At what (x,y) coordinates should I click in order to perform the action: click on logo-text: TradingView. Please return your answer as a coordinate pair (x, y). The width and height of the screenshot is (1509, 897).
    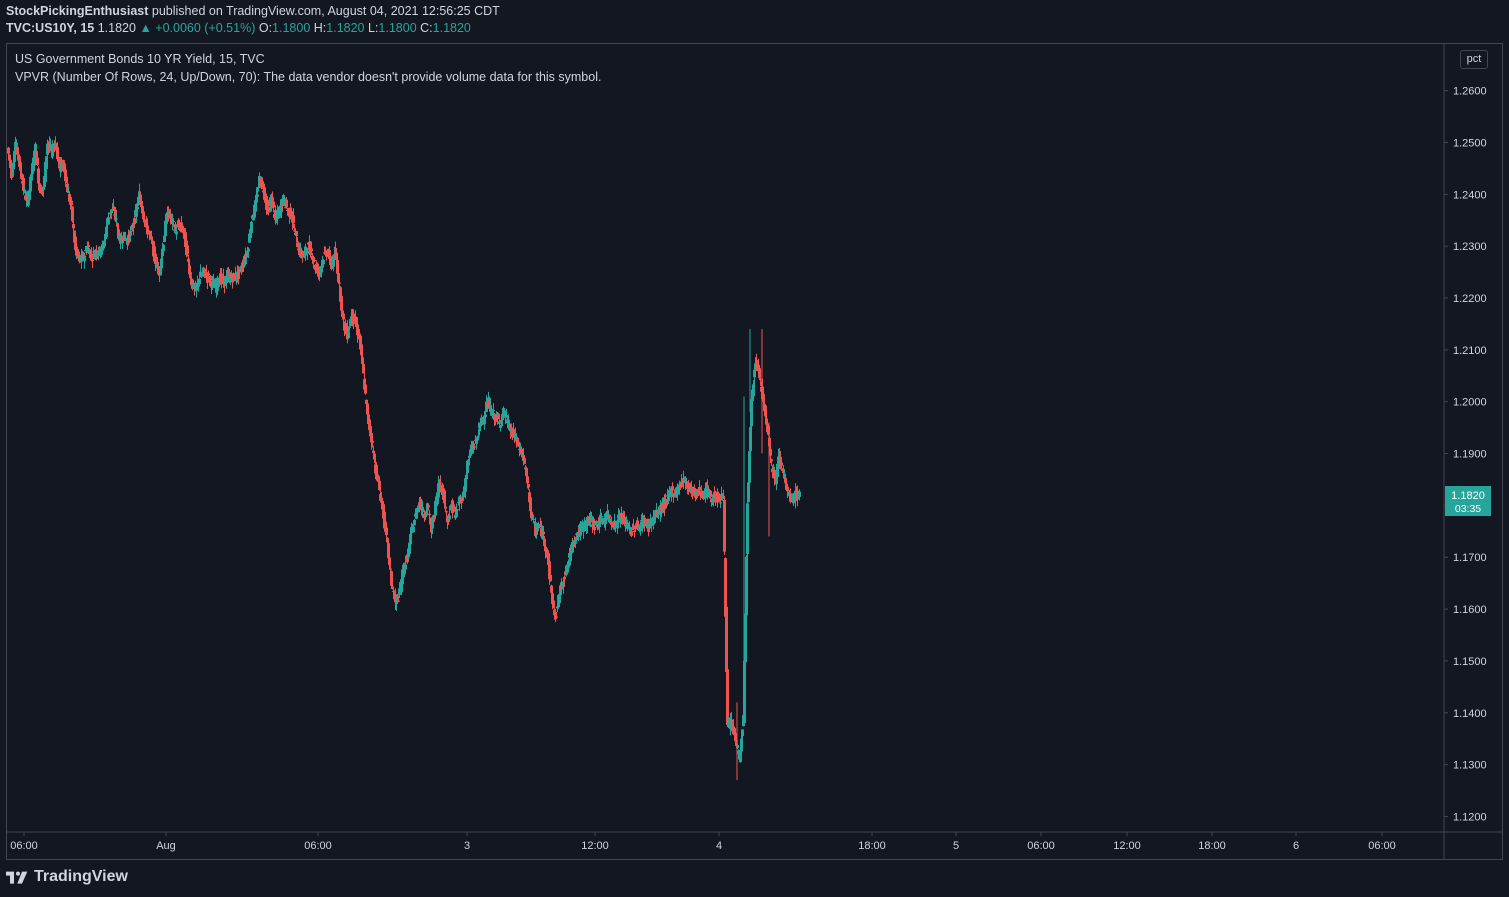
    Looking at the image, I should click on (81, 876).